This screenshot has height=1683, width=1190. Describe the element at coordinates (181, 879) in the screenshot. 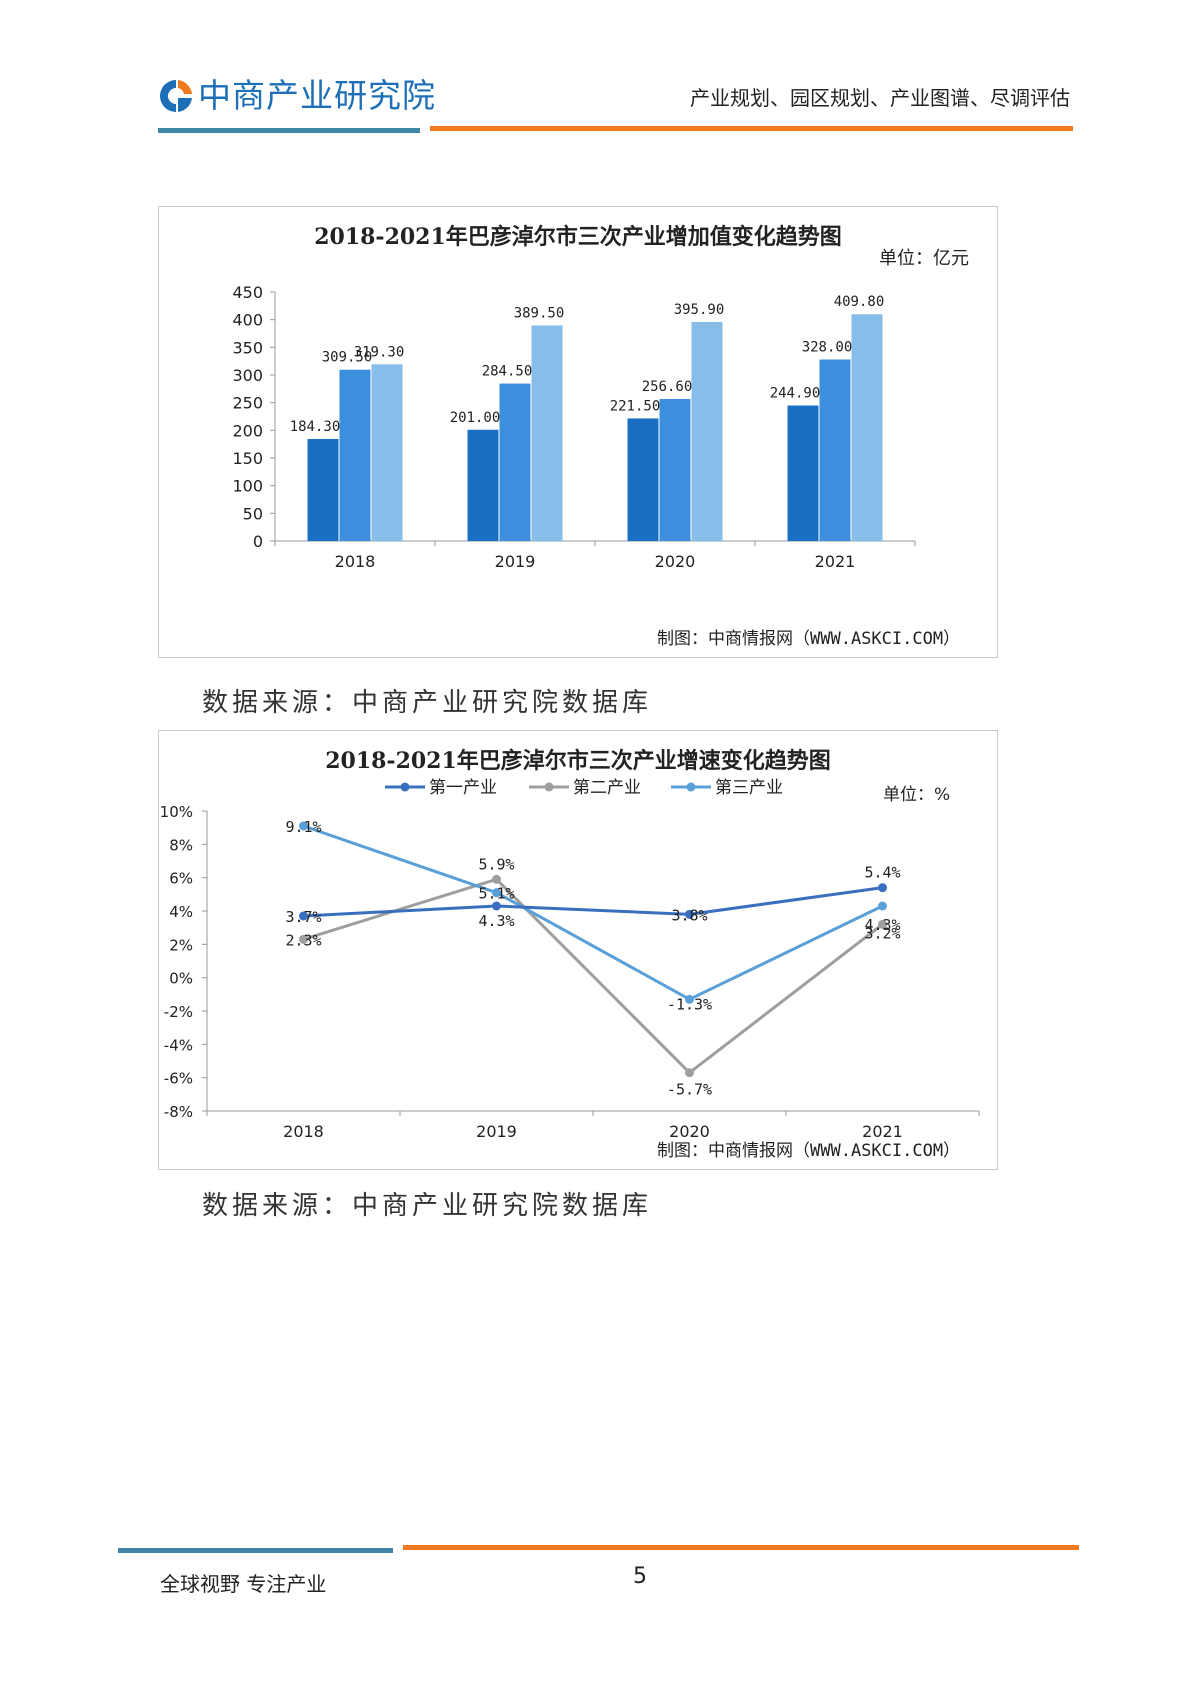

I see `chart2-y-tick-label: 6%` at that location.